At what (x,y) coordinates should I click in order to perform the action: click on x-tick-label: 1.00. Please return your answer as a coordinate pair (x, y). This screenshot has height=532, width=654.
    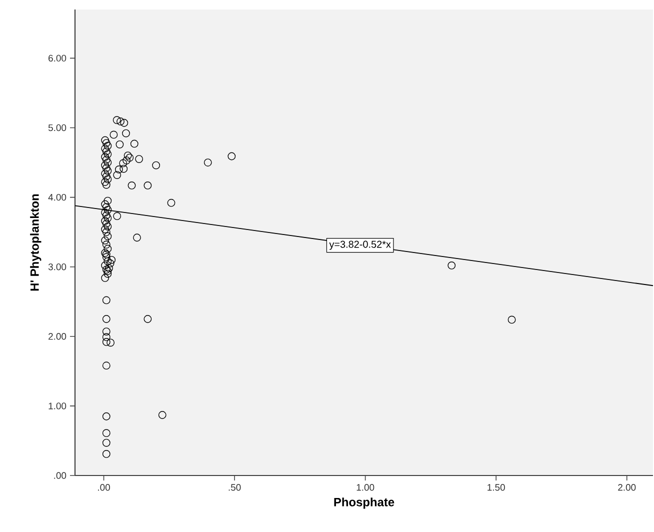
    Looking at the image, I should click on (365, 487).